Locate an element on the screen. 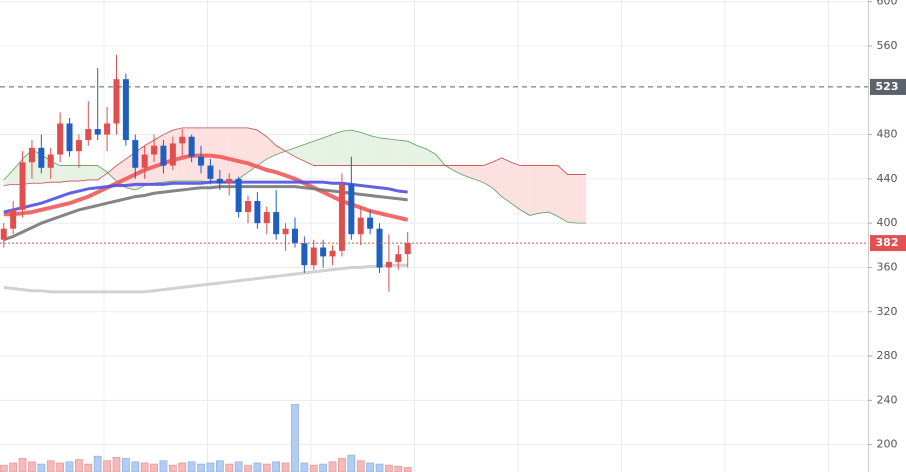 Image resolution: width=906 pixels, height=472 pixels. y-tick-label: 360 is located at coordinates (887, 266).